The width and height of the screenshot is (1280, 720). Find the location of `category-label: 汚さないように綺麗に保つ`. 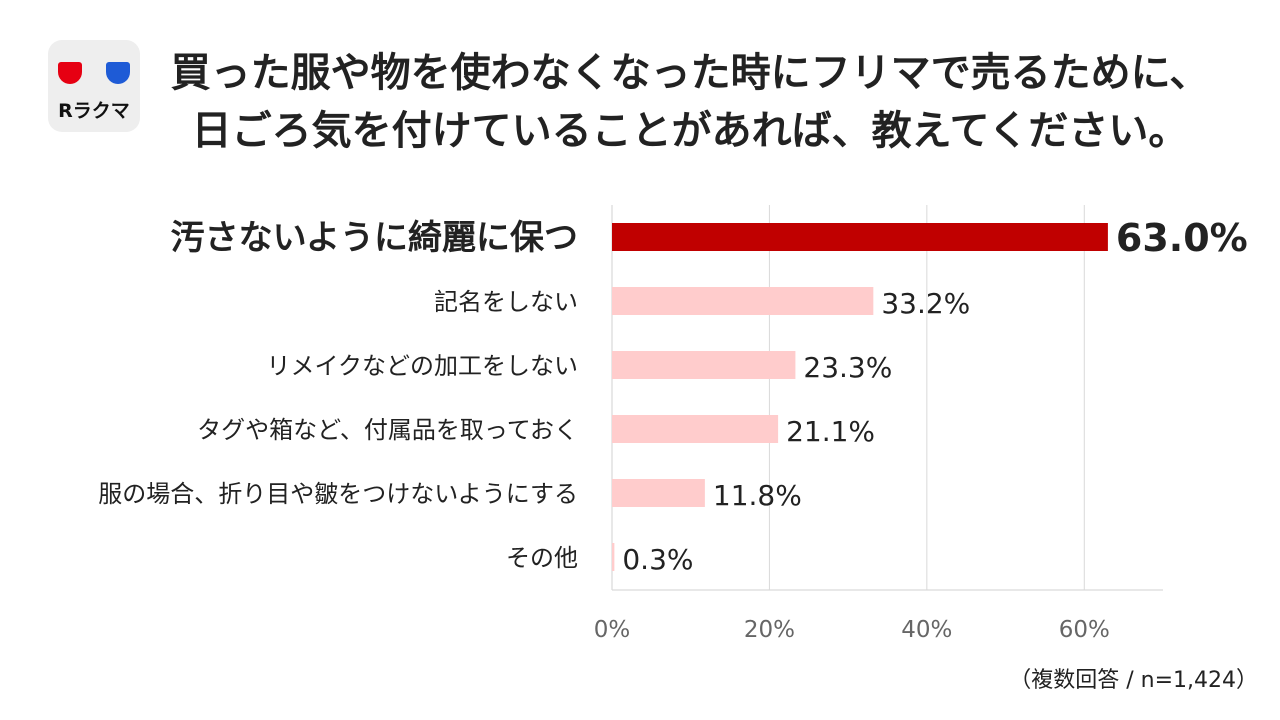

category-label: 汚さないように綺麗に保つ is located at coordinates (374, 238).